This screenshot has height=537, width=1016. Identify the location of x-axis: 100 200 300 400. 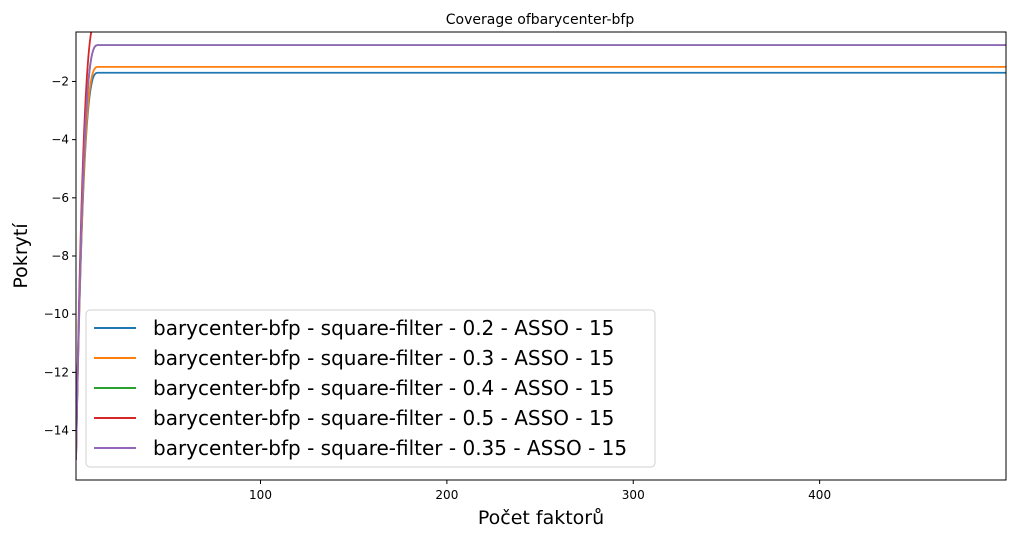
(540, 491).